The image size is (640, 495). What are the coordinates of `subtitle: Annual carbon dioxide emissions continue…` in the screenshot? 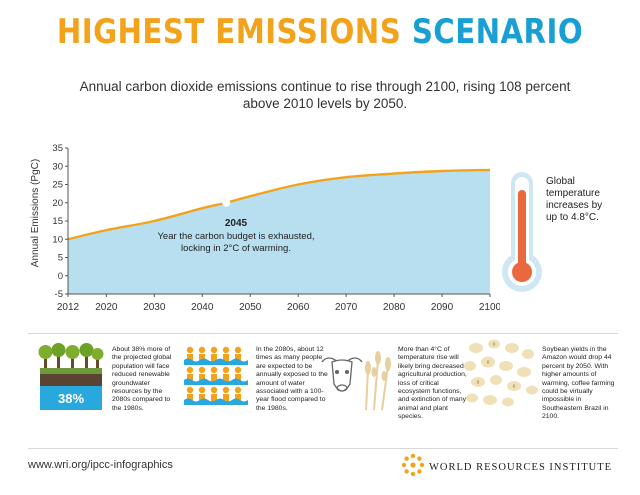 It's located at (325, 95).